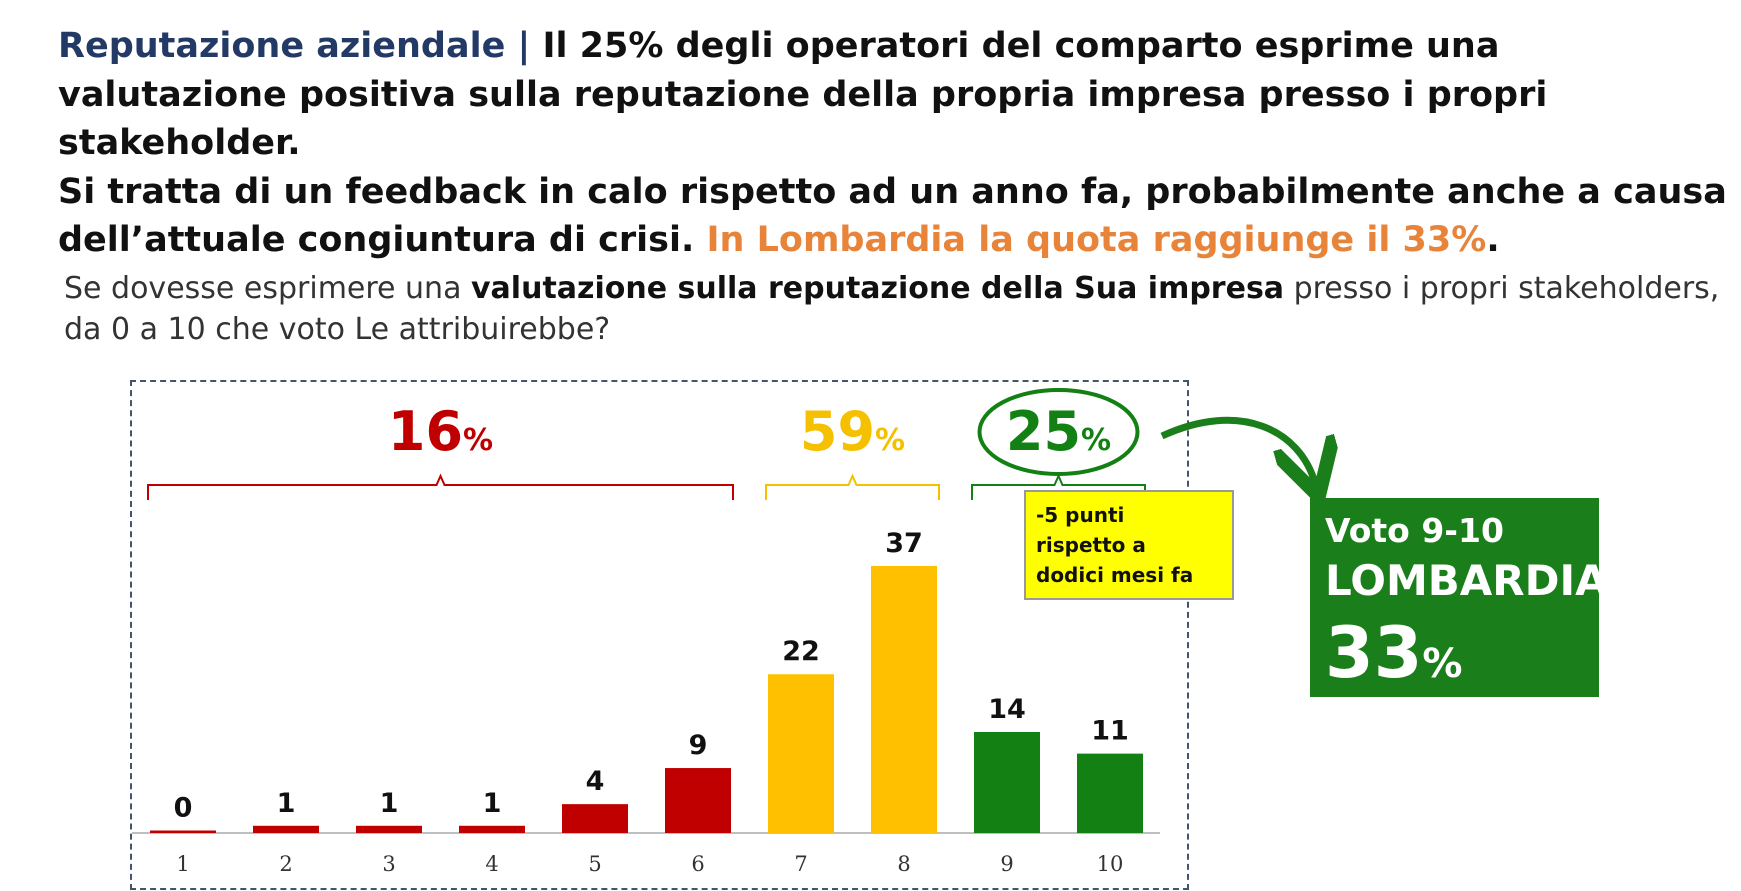 Image resolution: width=1741 pixels, height=891 pixels. I want to click on x-tick-label: 1, so click(182, 864).